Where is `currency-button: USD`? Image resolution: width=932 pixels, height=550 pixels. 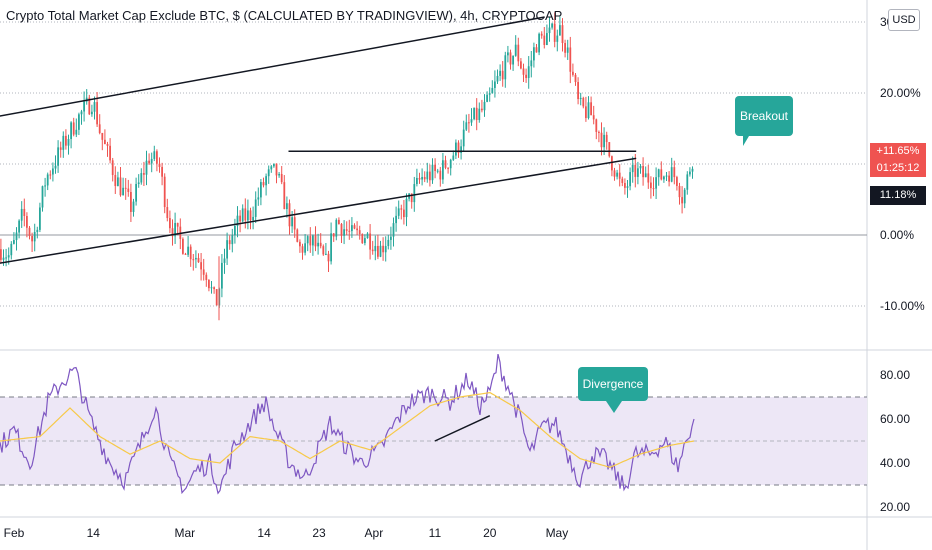
currency-button: USD is located at coordinates (904, 20).